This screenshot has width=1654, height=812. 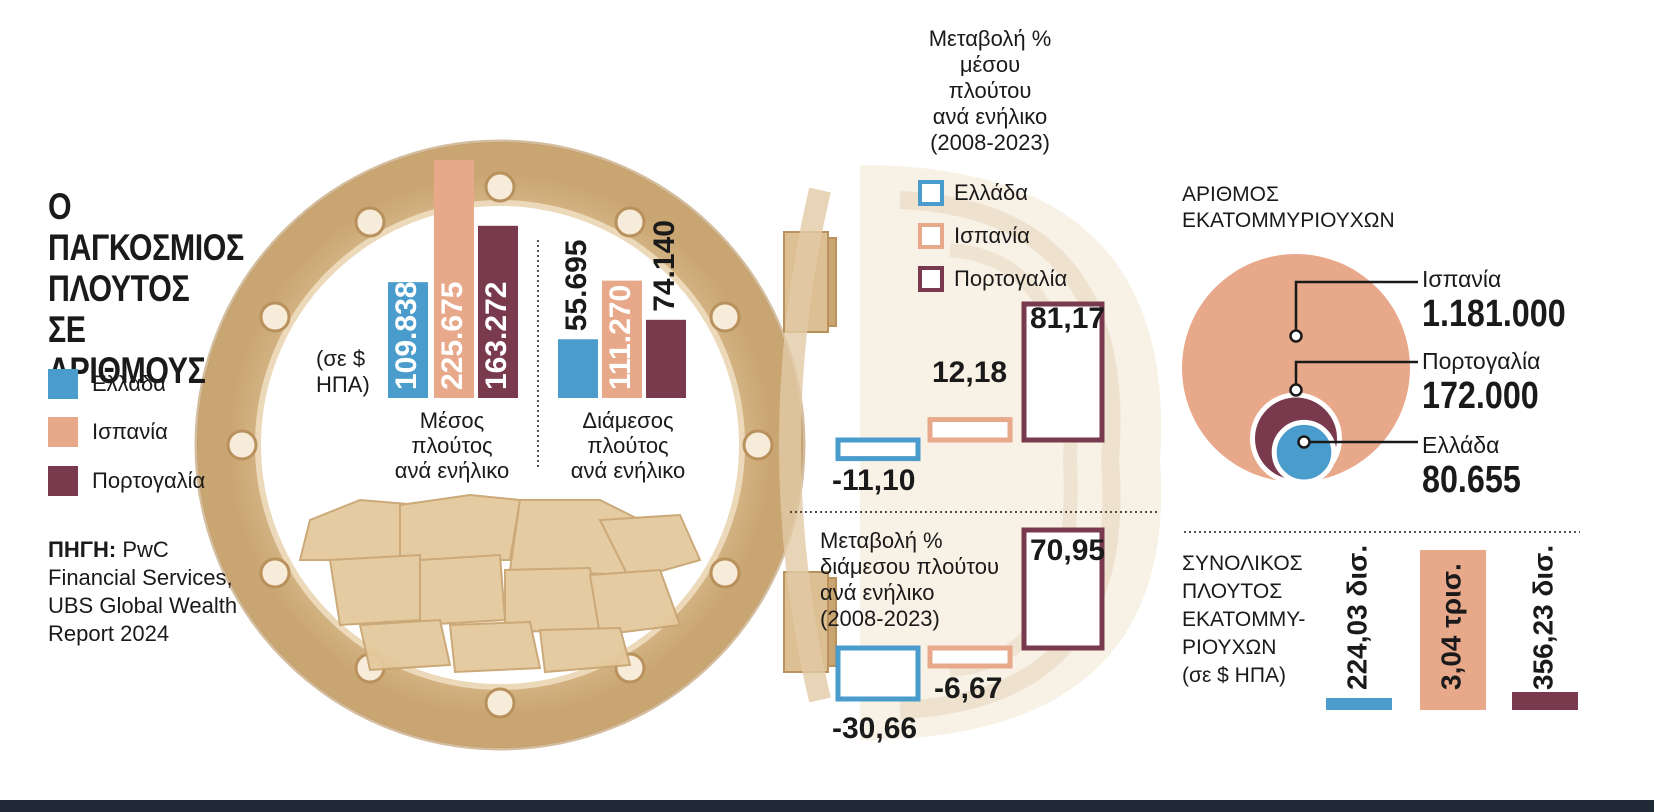 I want to click on median-caption: Διάμεσος πλούτος ανά ενήλικο, so click(x=628, y=445).